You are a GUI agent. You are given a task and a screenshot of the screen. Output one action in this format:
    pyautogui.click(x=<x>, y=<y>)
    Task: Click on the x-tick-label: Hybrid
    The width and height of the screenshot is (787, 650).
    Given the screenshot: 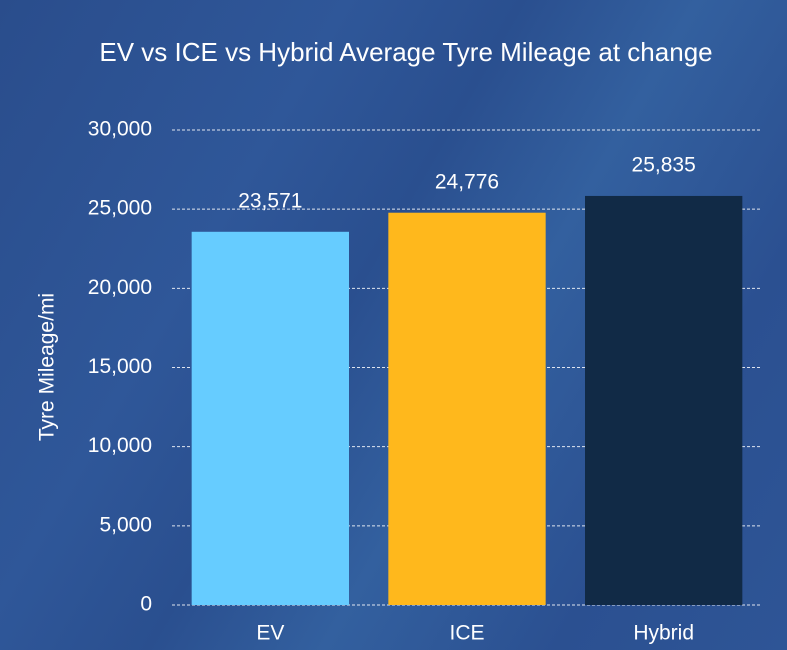 What is the action you would take?
    pyautogui.click(x=663, y=633)
    